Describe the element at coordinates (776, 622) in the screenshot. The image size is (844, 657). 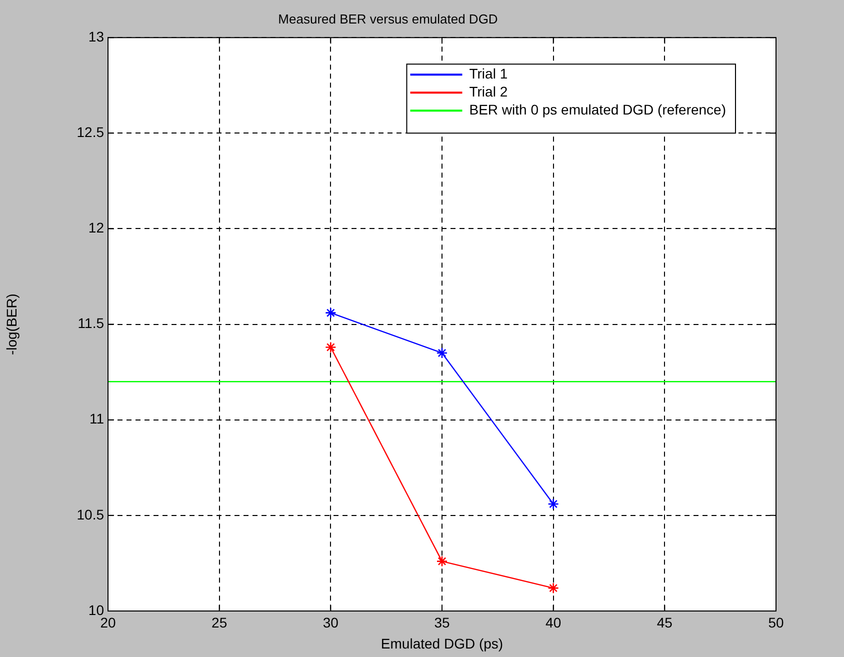
I see `x-tick-label: 50` at that location.